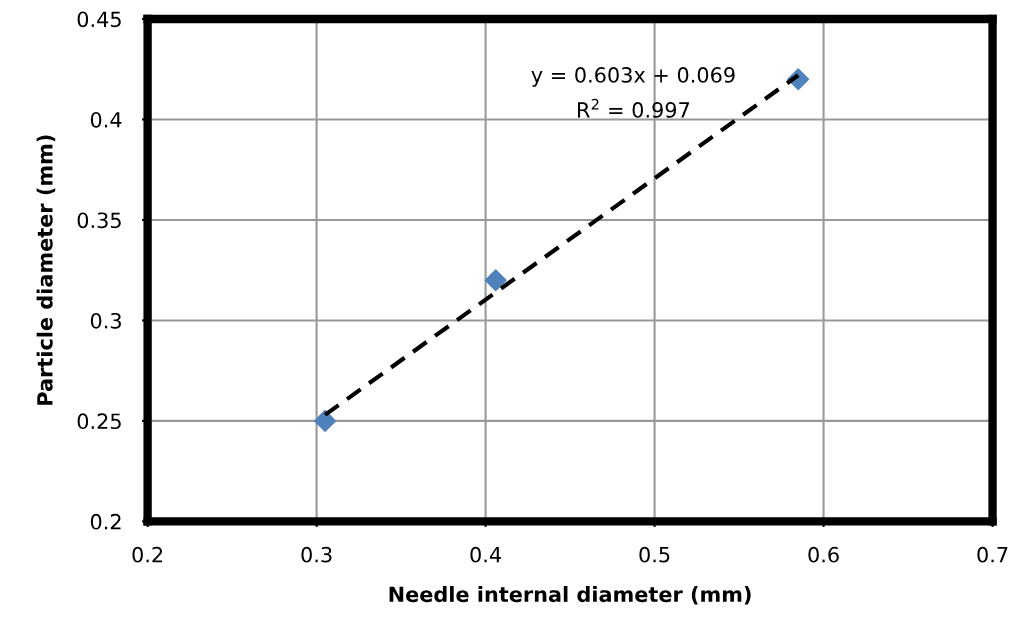 The width and height of the screenshot is (1018, 632). Describe the element at coordinates (99, 19) in the screenshot. I see `y-tick-label: 0.45` at that location.